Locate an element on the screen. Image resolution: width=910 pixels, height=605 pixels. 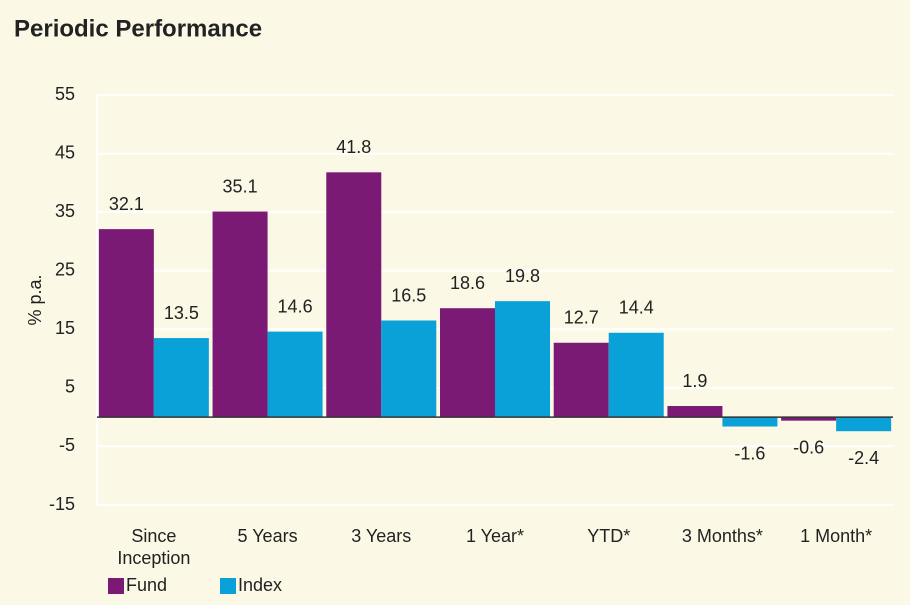
y-axis-label: % p.a. is located at coordinates (35, 299).